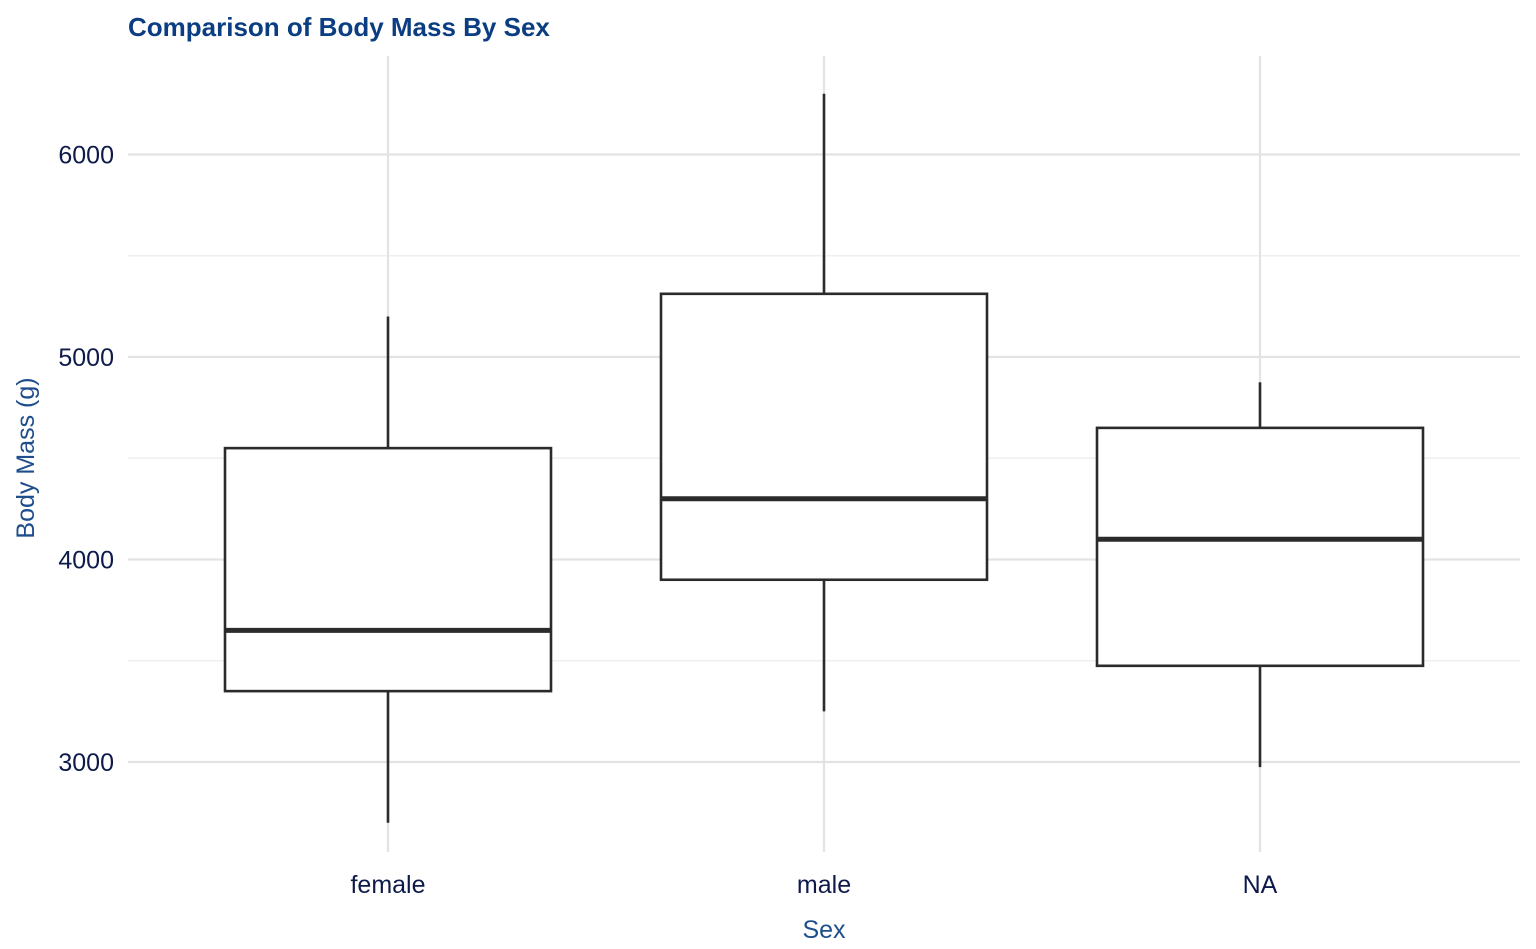 The height and width of the screenshot is (949, 1536). What do you see at coordinates (86, 561) in the screenshot?
I see `y-tick-label: 4000` at bounding box center [86, 561].